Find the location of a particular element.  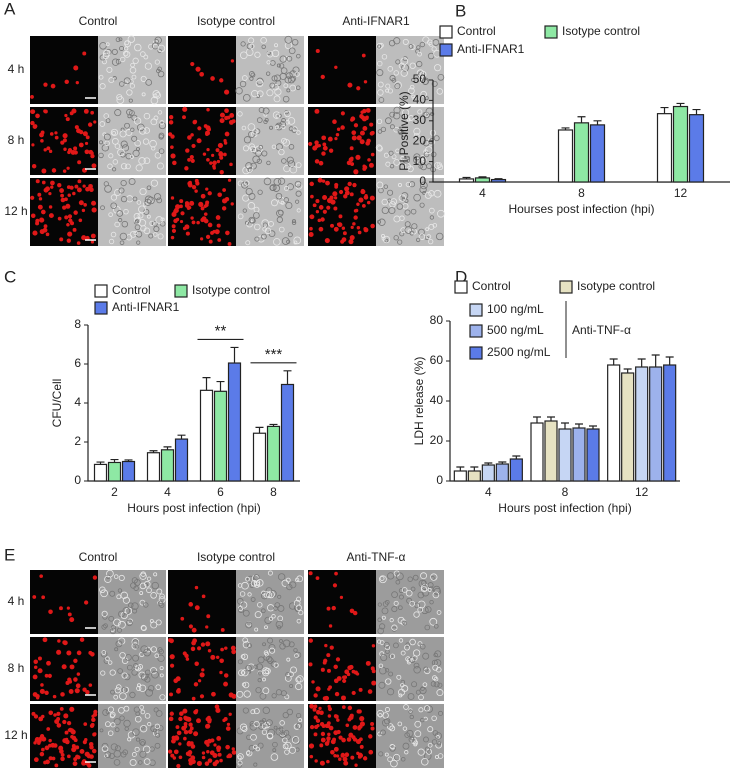

row-label: 4 h is located at coordinates (16, 601).